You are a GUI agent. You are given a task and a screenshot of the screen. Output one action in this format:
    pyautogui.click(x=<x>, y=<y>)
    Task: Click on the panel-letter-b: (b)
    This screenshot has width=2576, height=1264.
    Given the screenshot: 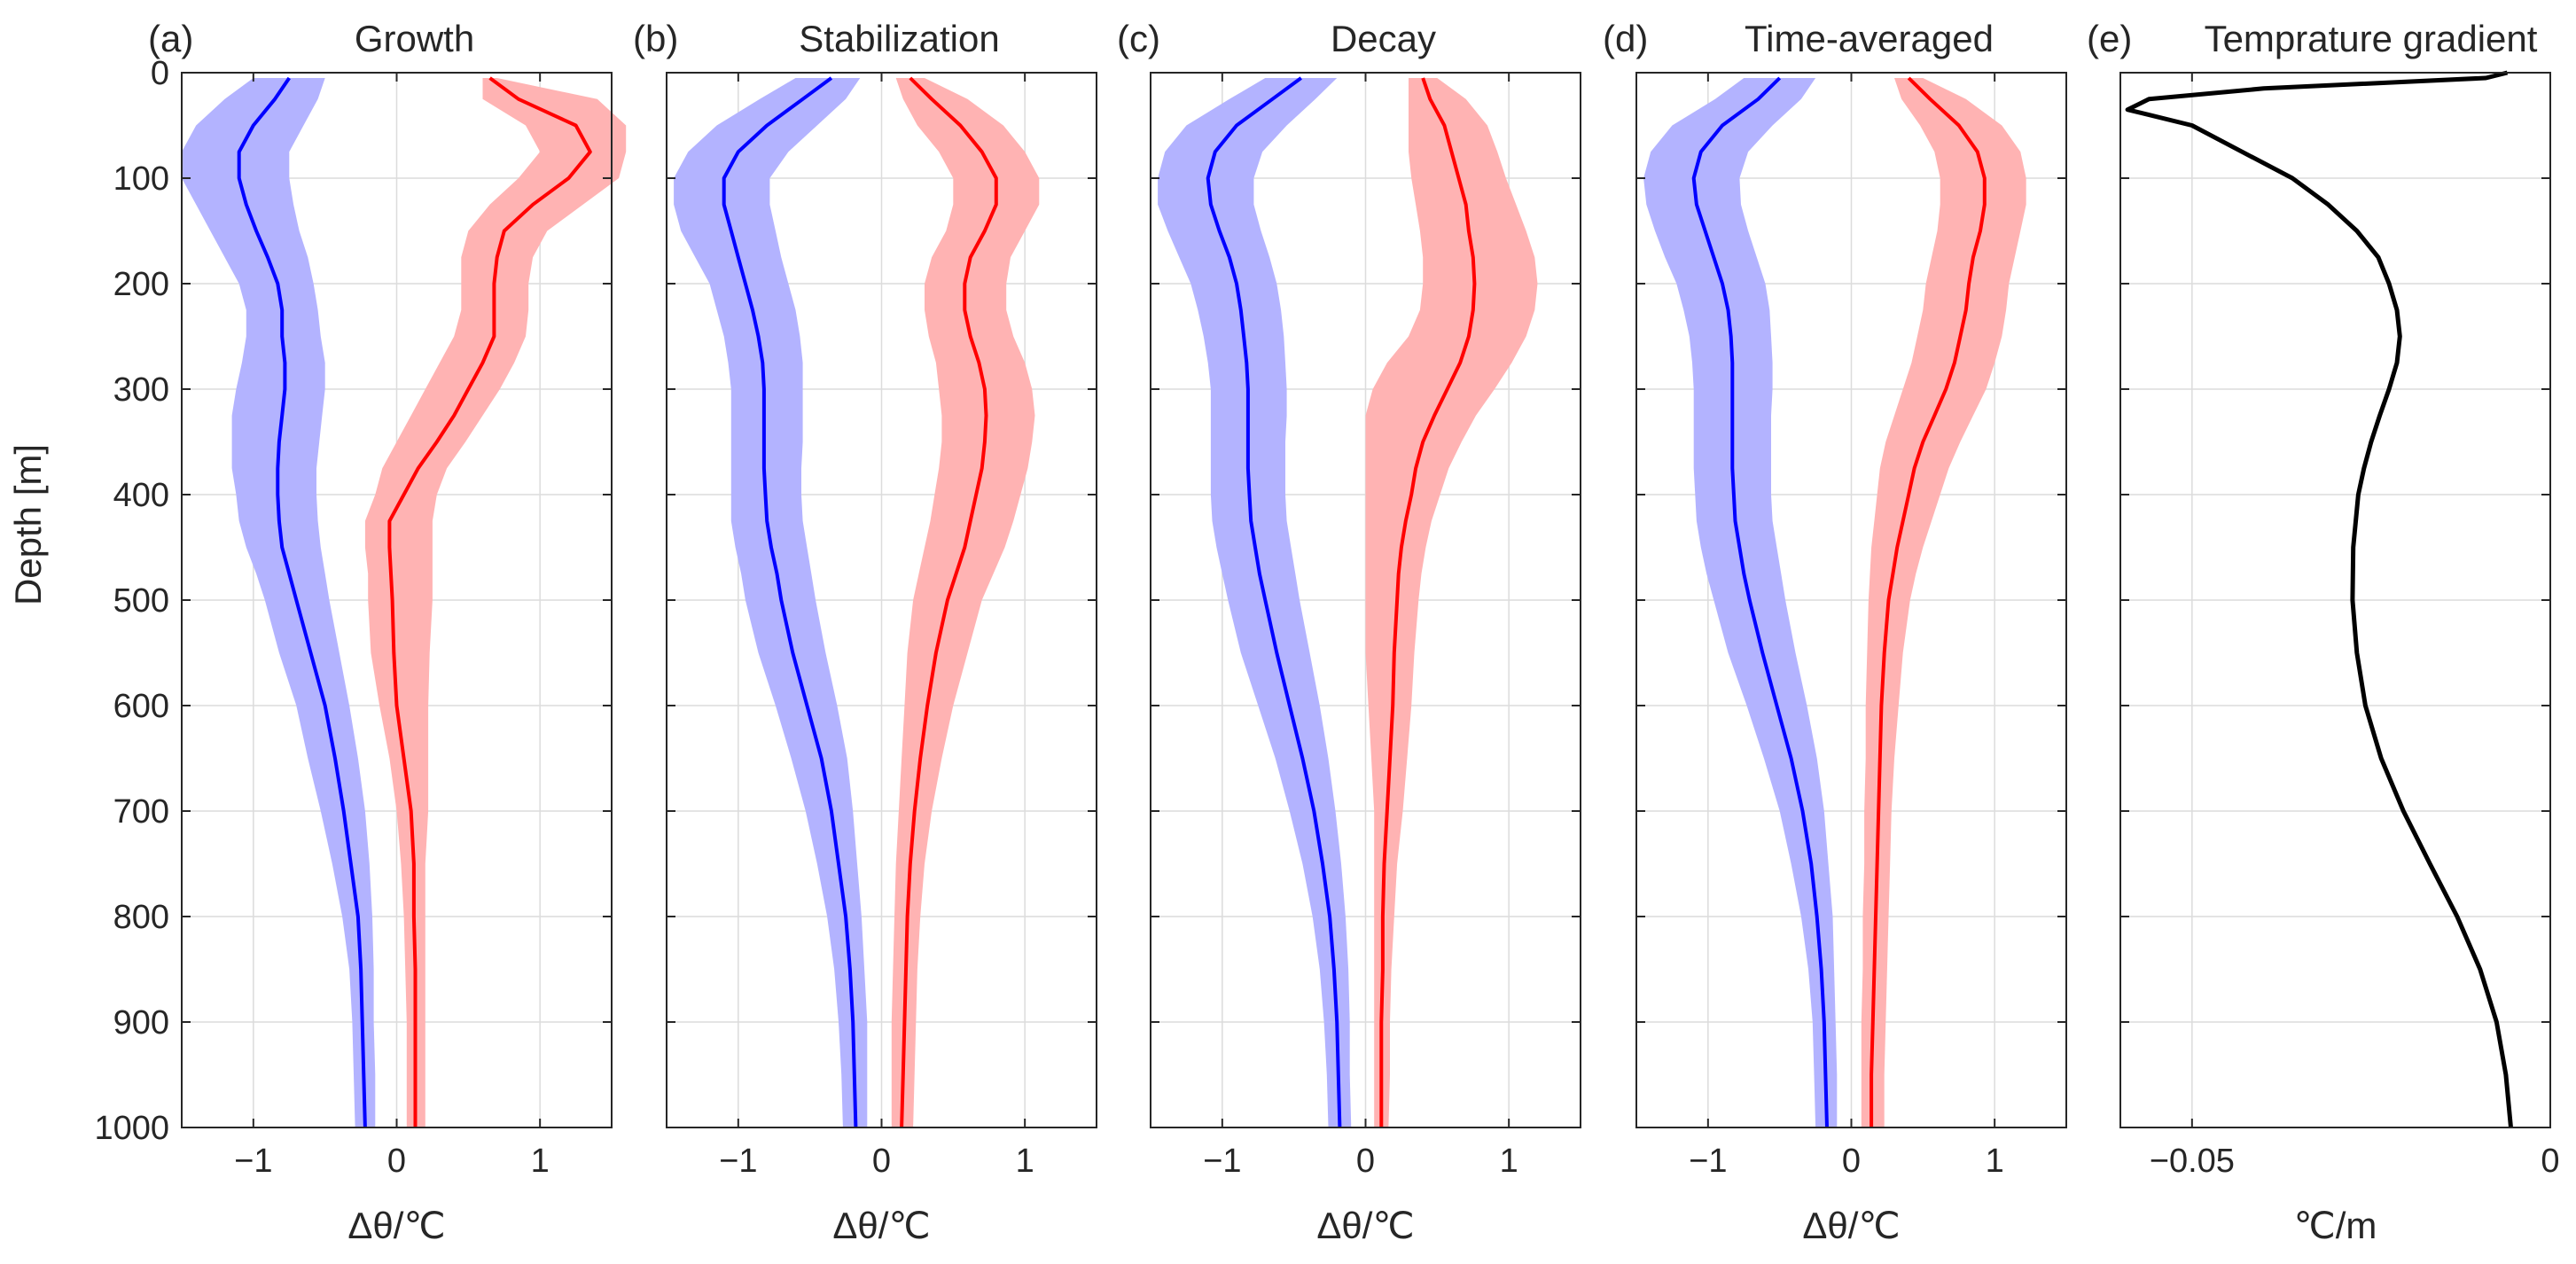 What is the action you would take?
    pyautogui.click(x=655, y=38)
    